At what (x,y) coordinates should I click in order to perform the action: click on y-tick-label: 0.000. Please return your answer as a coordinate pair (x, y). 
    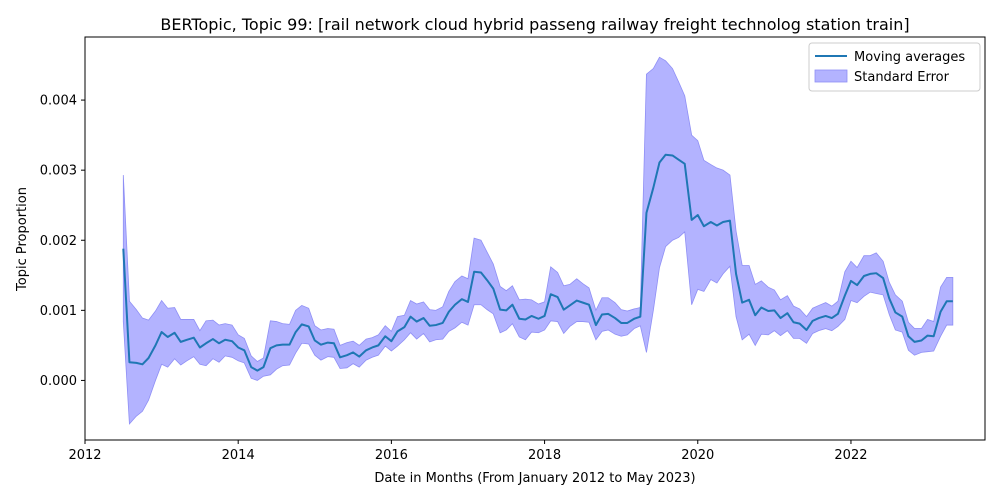
    Looking at the image, I should click on (58, 381).